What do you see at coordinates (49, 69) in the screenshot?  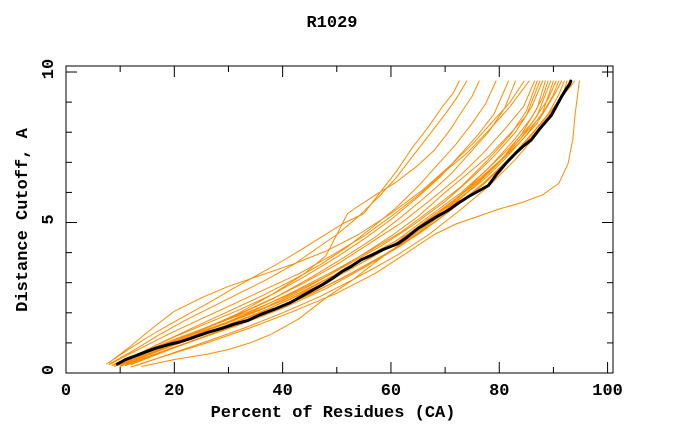 I see `y-tick-label: 10` at bounding box center [49, 69].